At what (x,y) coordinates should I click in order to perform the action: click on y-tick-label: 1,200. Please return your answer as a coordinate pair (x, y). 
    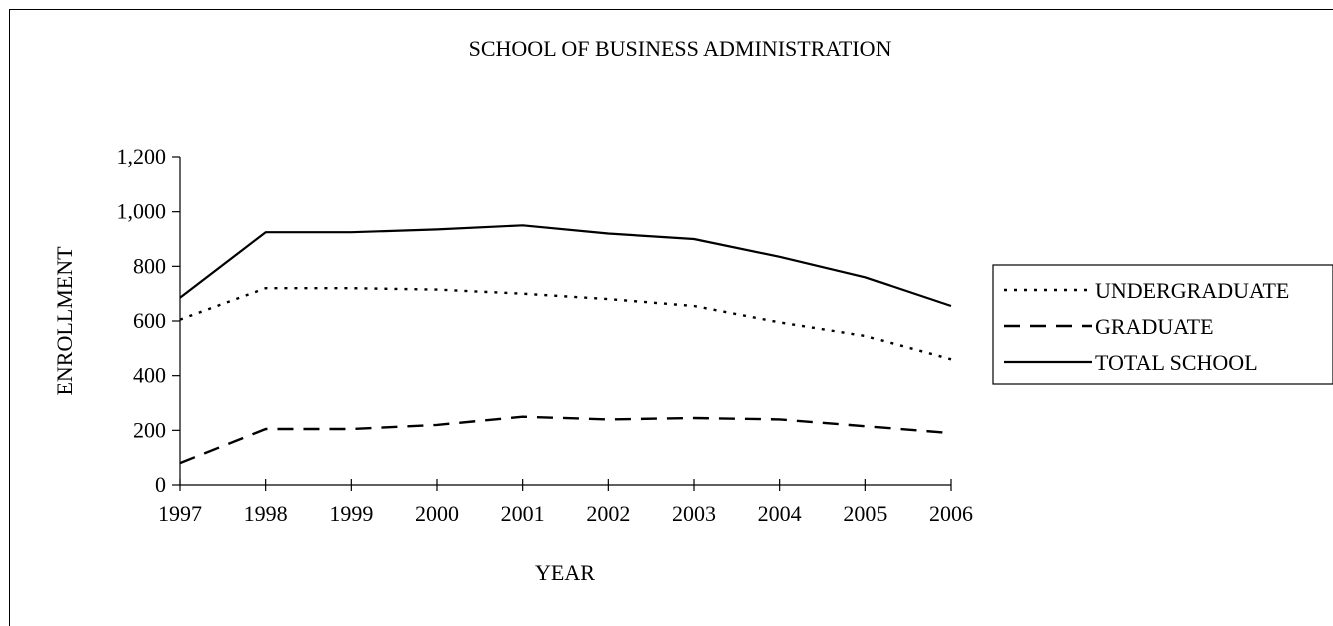
    Looking at the image, I should click on (142, 156).